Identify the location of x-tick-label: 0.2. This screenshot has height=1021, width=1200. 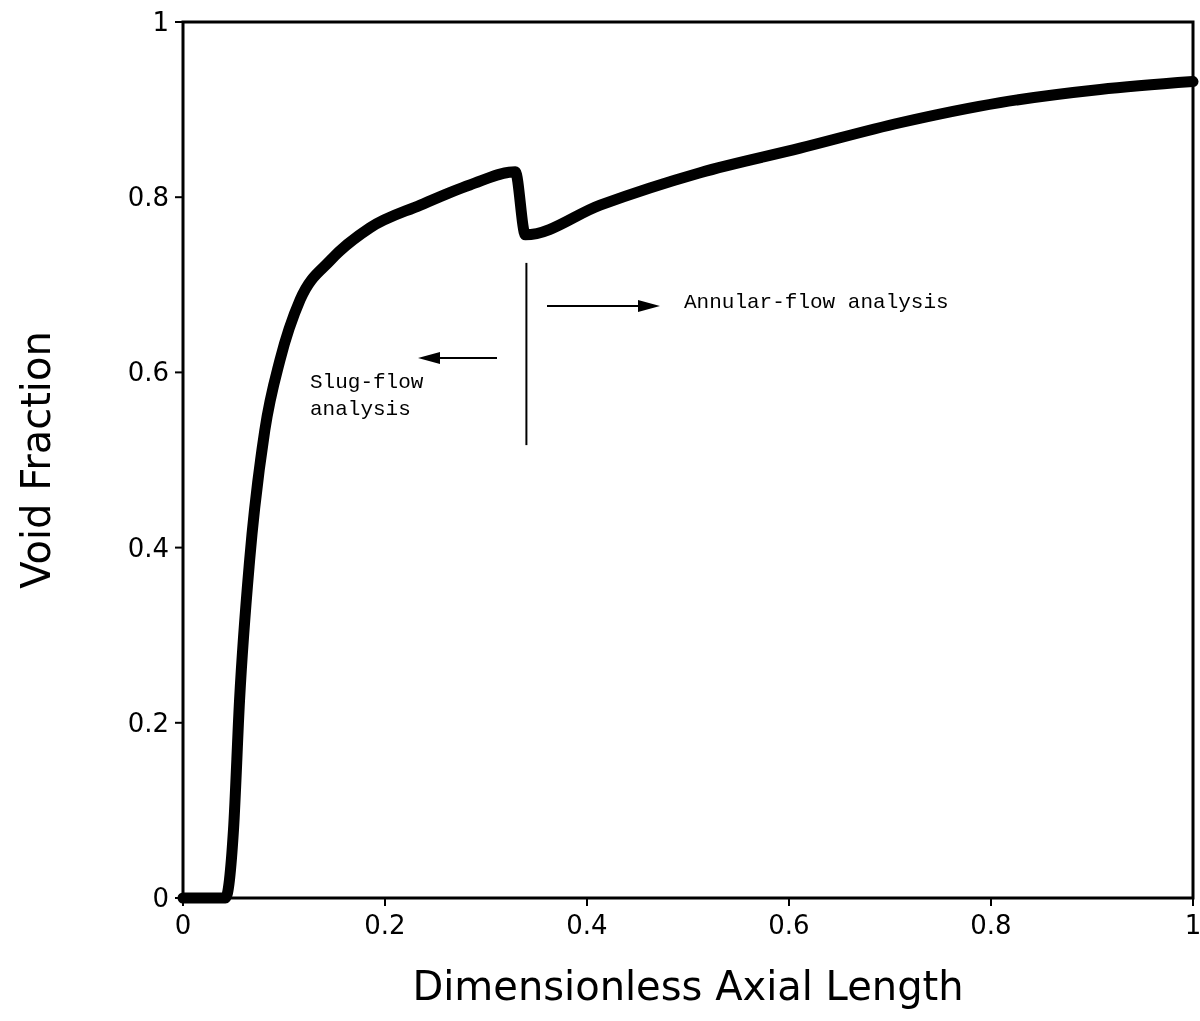
(385, 925).